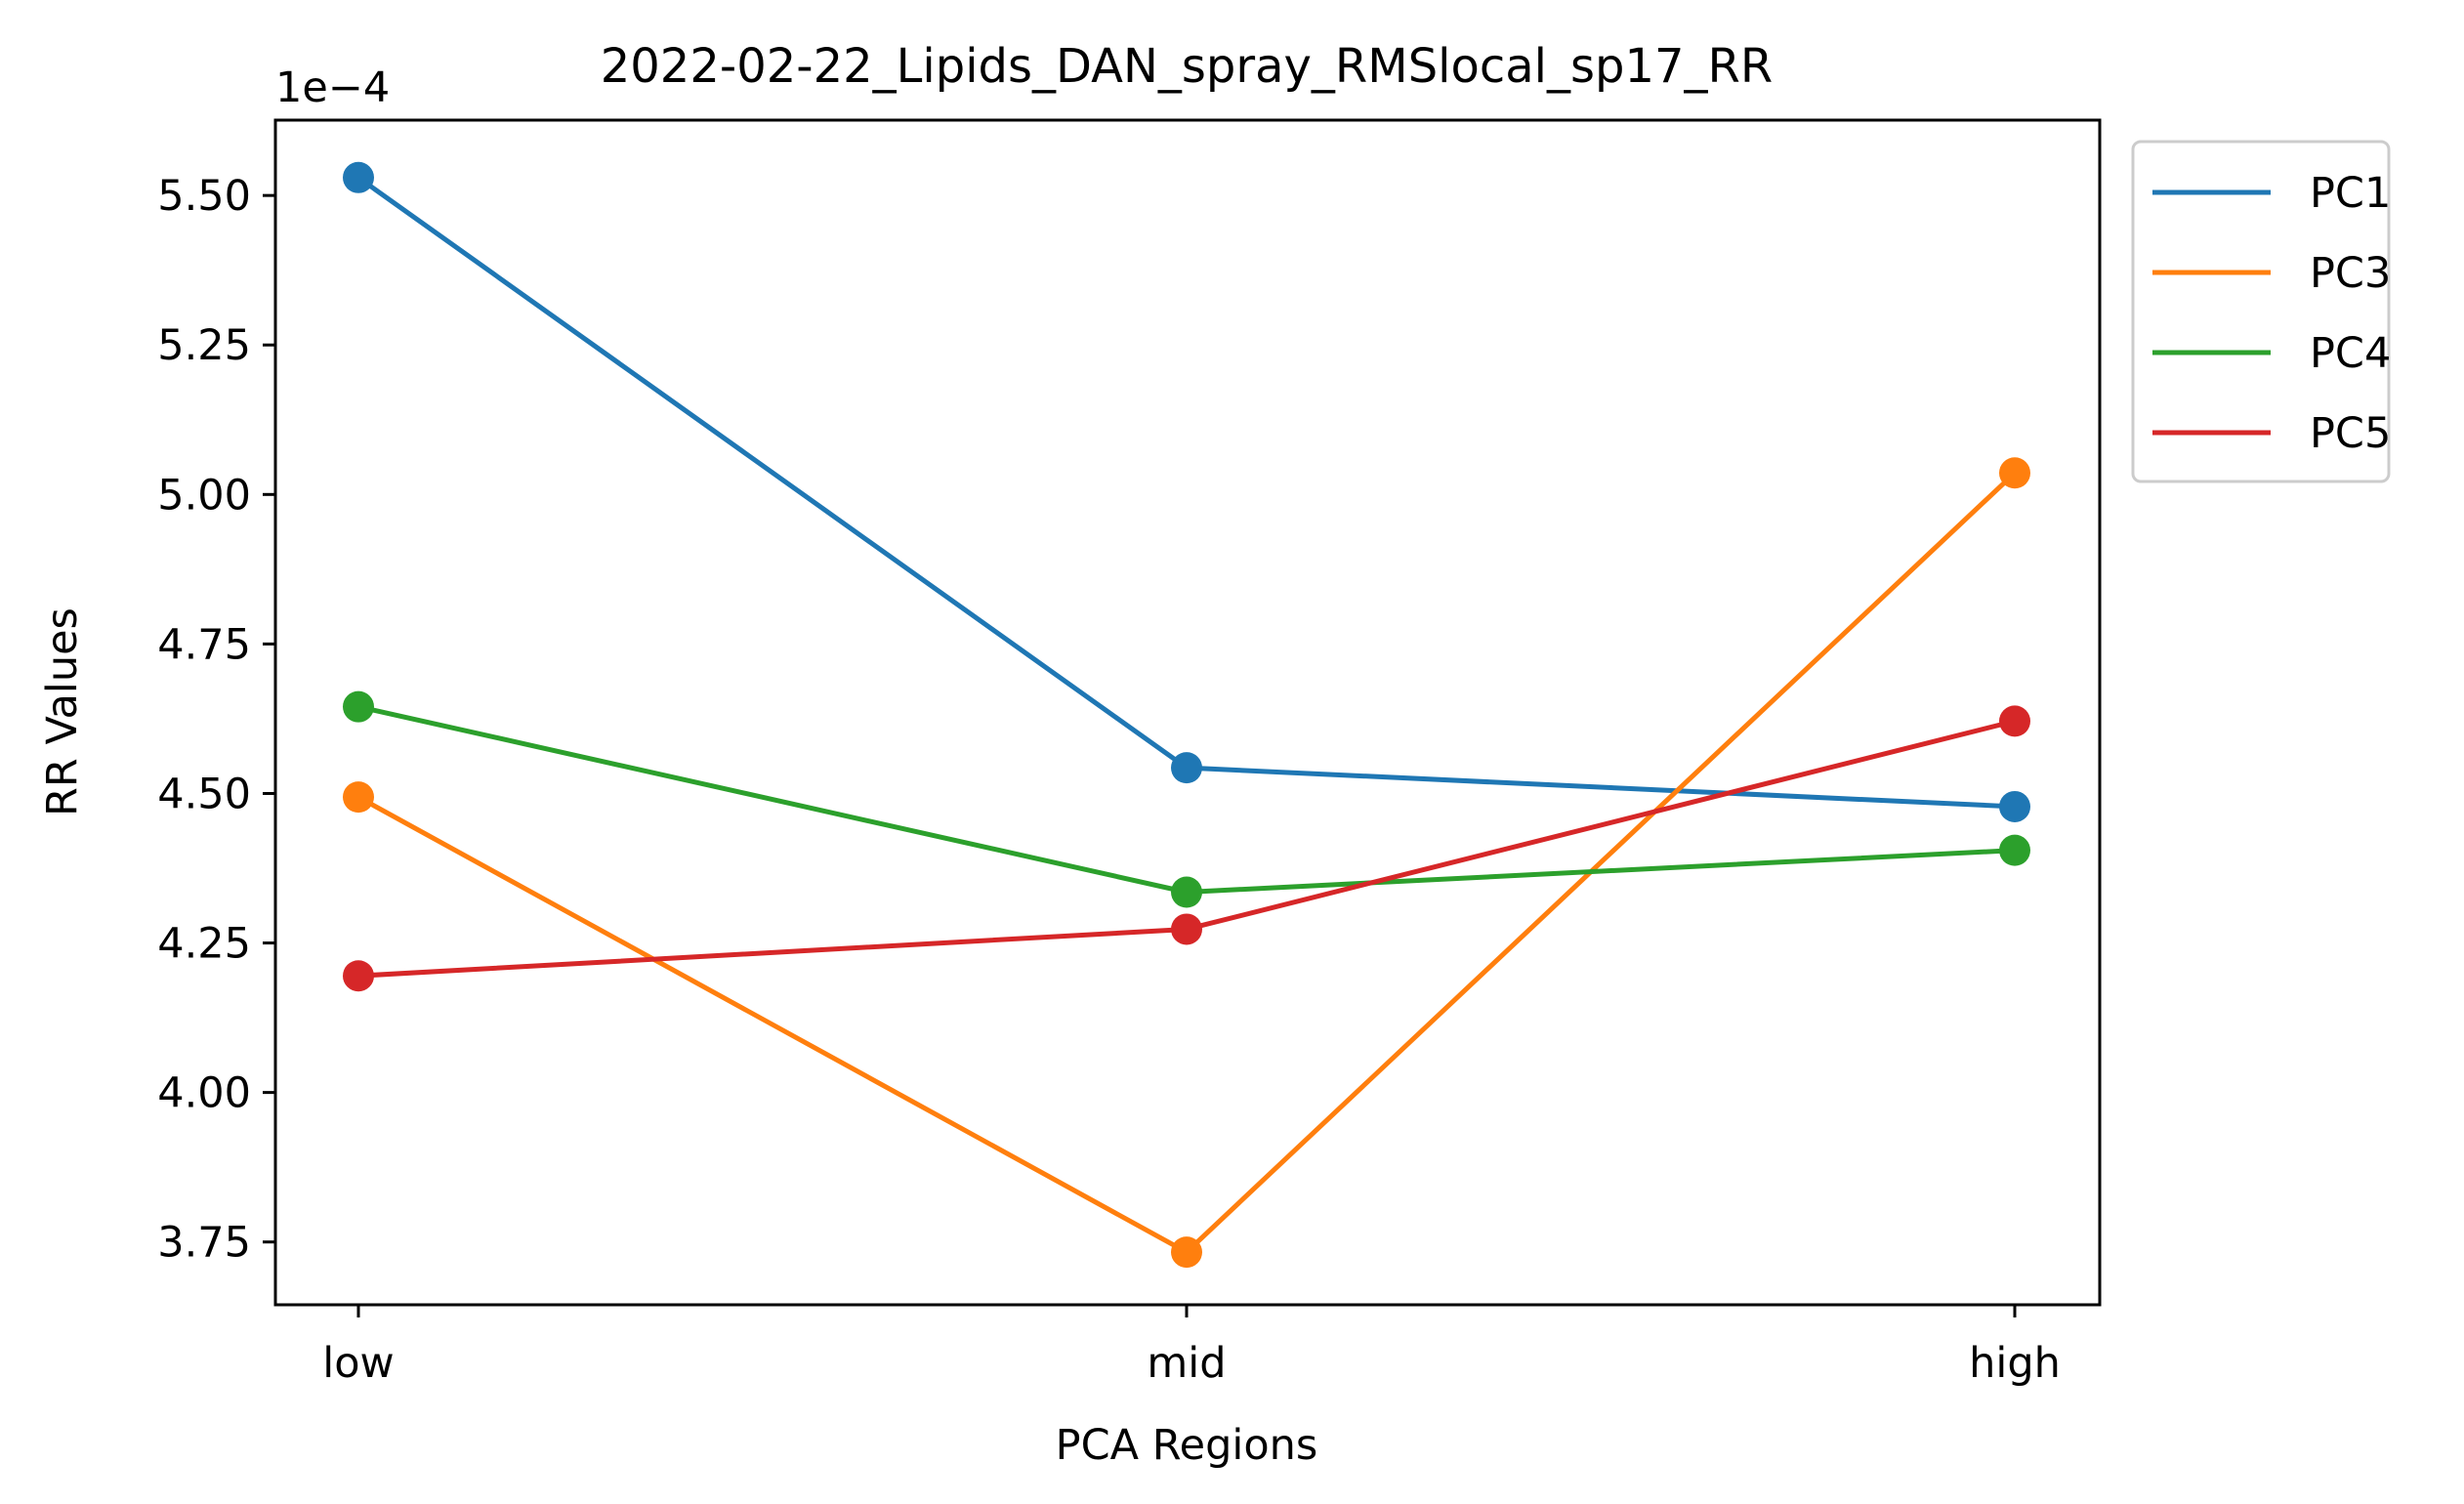 The height and width of the screenshot is (1504, 2464). Describe the element at coordinates (204, 197) in the screenshot. I see `y-tick-label: 5.50` at that location.